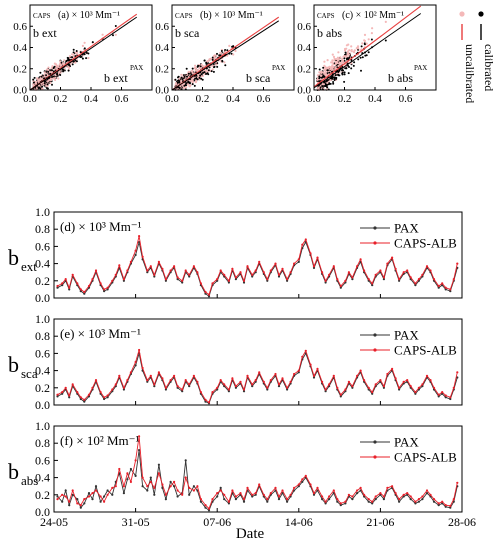  Describe the element at coordinates (257, 265) in the screenshot. I see `series-line-caps-alb` at that location.